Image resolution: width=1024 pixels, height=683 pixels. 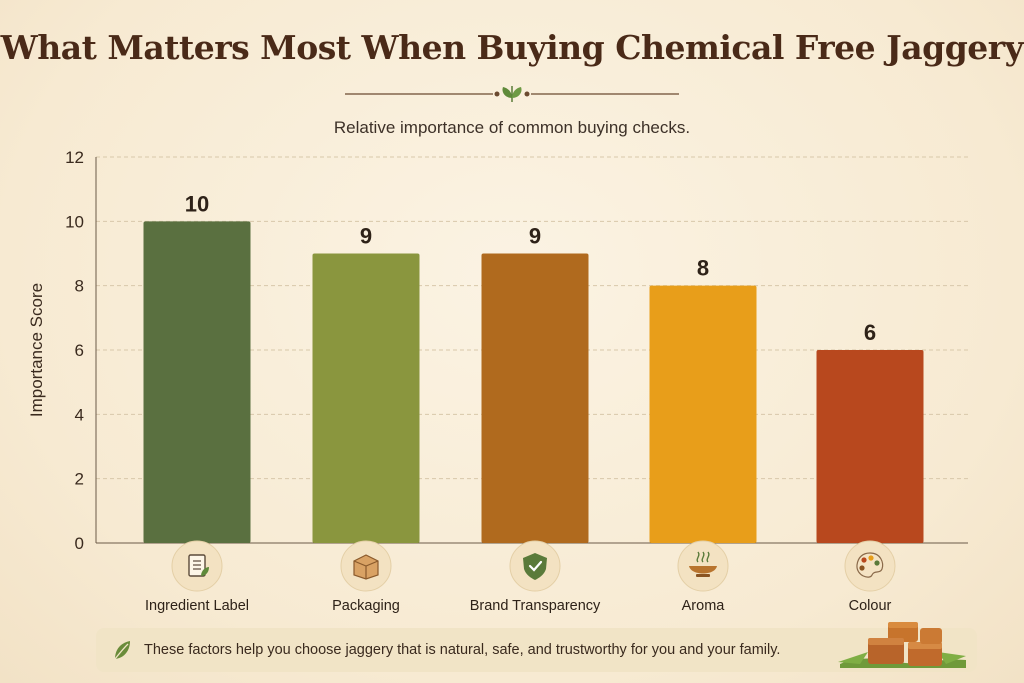 What do you see at coordinates (79, 414) in the screenshot?
I see `y-tick-label: 4` at bounding box center [79, 414].